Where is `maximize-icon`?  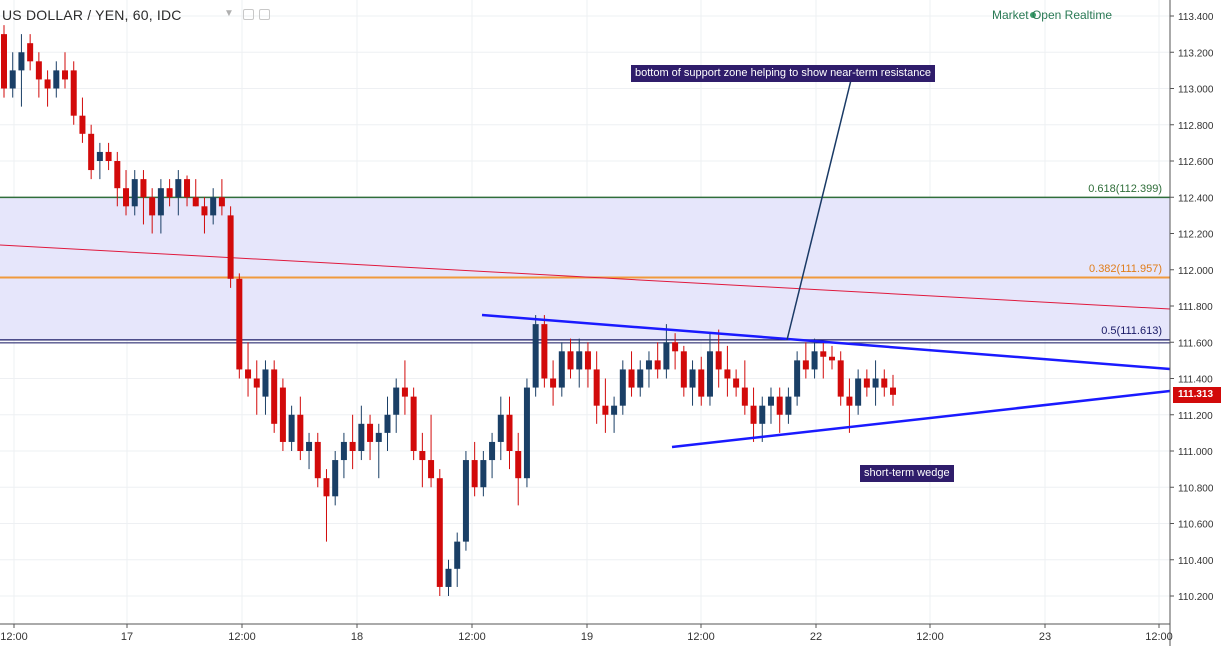 maximize-icon is located at coordinates (264, 14).